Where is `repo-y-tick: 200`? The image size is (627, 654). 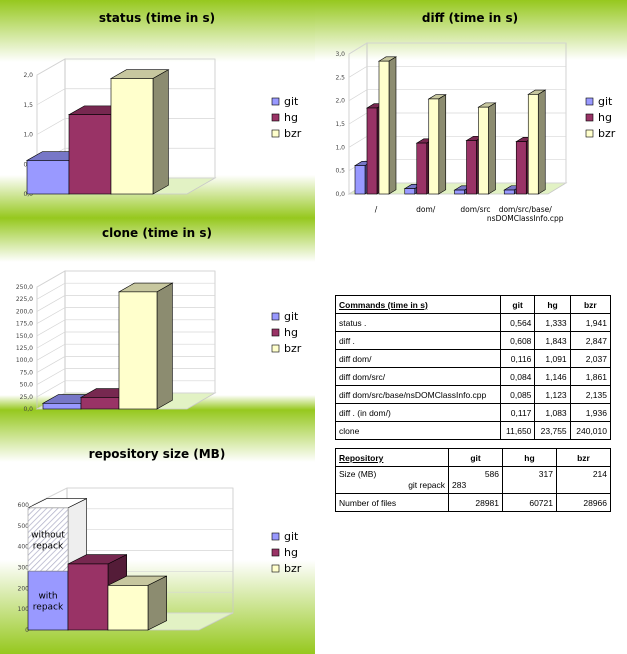 repo-y-tick: 200 is located at coordinates (24, 588).